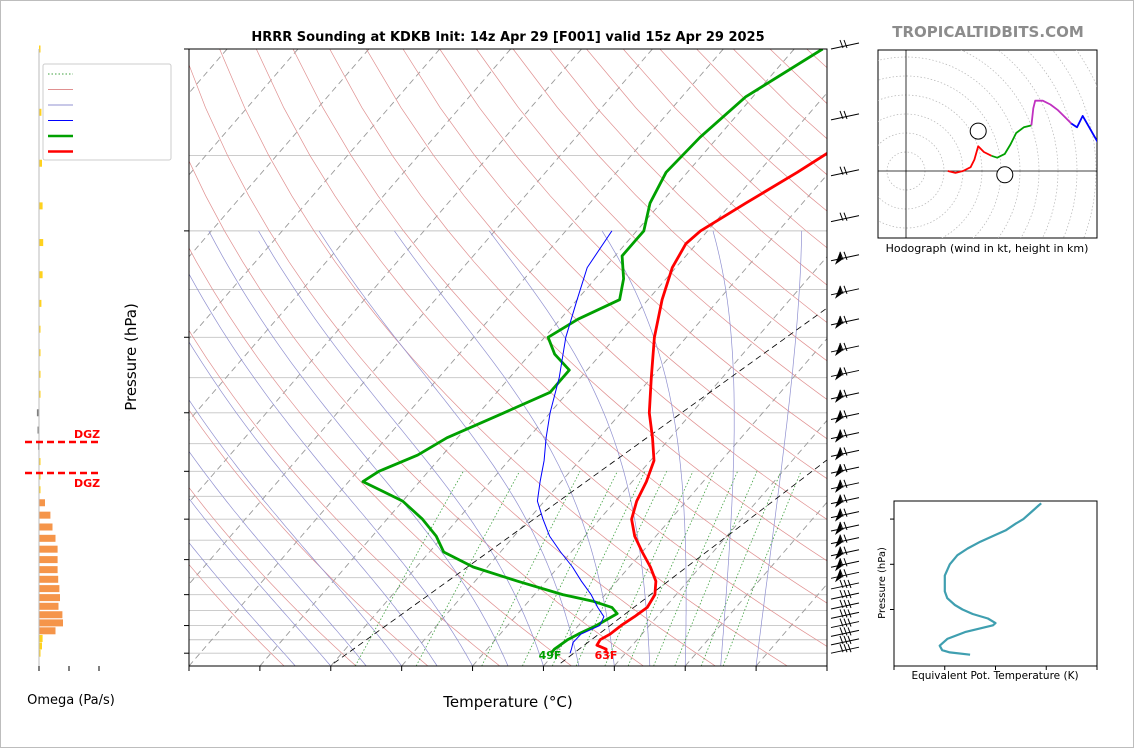 The height and width of the screenshot is (753, 1134). Describe the element at coordinates (69, 668) in the screenshot. I see `omega-axis` at that location.